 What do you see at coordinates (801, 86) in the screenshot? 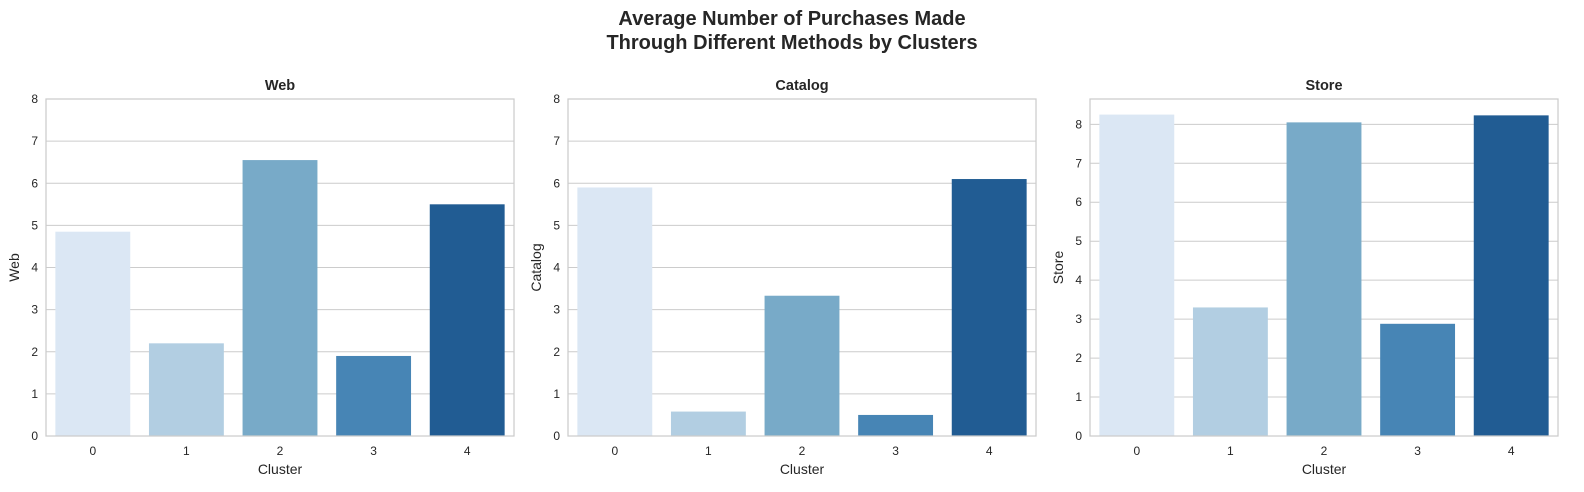
I see `chart-title-catalog: Catalog` at bounding box center [801, 86].